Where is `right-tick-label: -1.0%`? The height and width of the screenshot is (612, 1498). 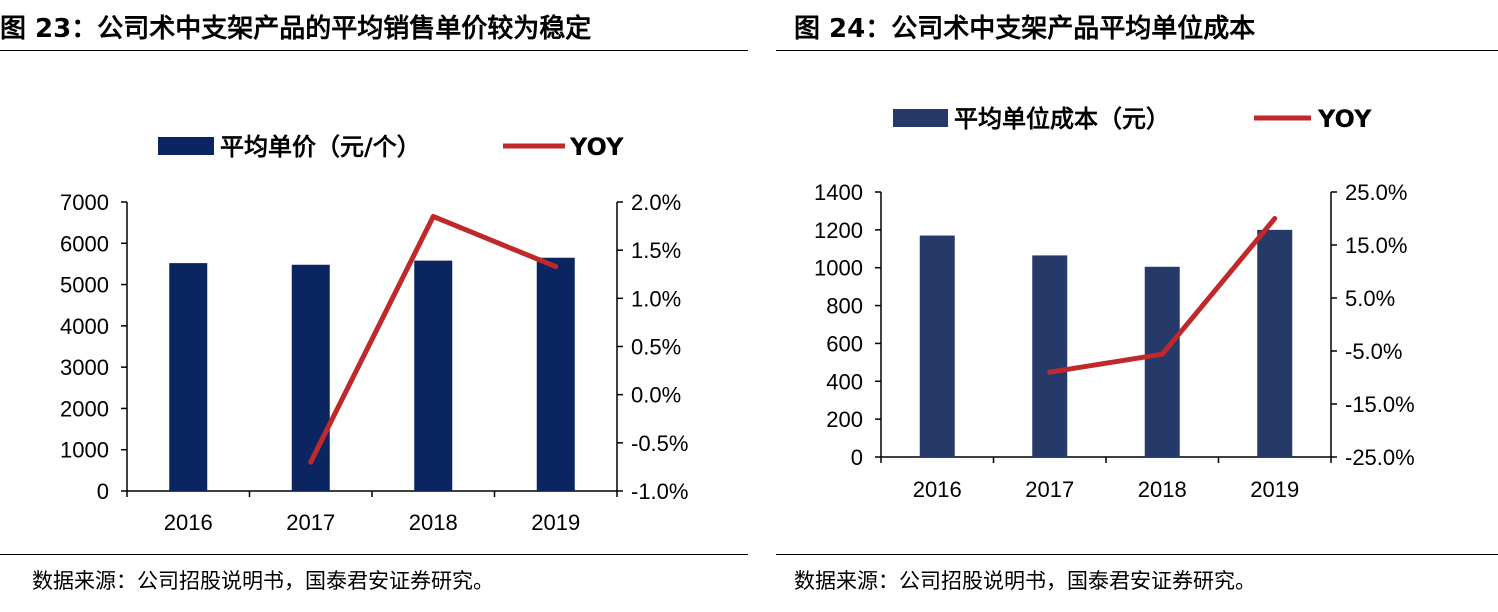 right-tick-label: -1.0% is located at coordinates (659, 491).